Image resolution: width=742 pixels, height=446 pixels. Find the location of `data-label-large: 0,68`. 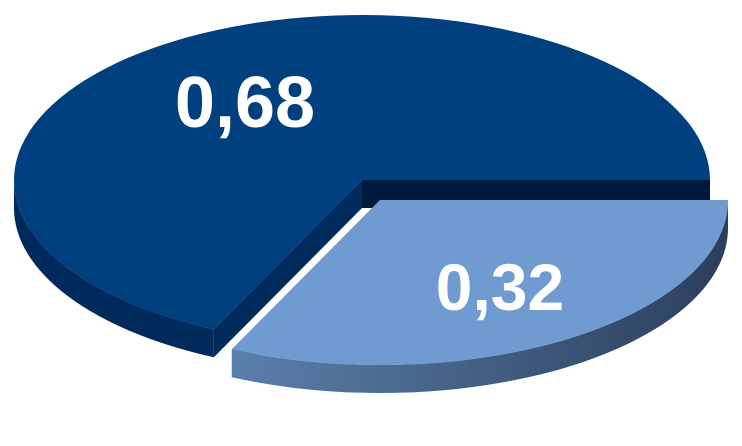

data-label-large: 0,68 is located at coordinates (245, 103).